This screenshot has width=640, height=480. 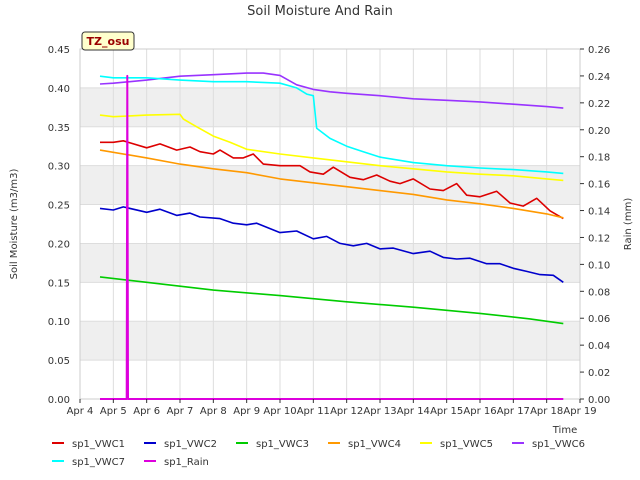 What do you see at coordinates (98, 462) in the screenshot?
I see `legend-label: sp1_VWC7` at bounding box center [98, 462].